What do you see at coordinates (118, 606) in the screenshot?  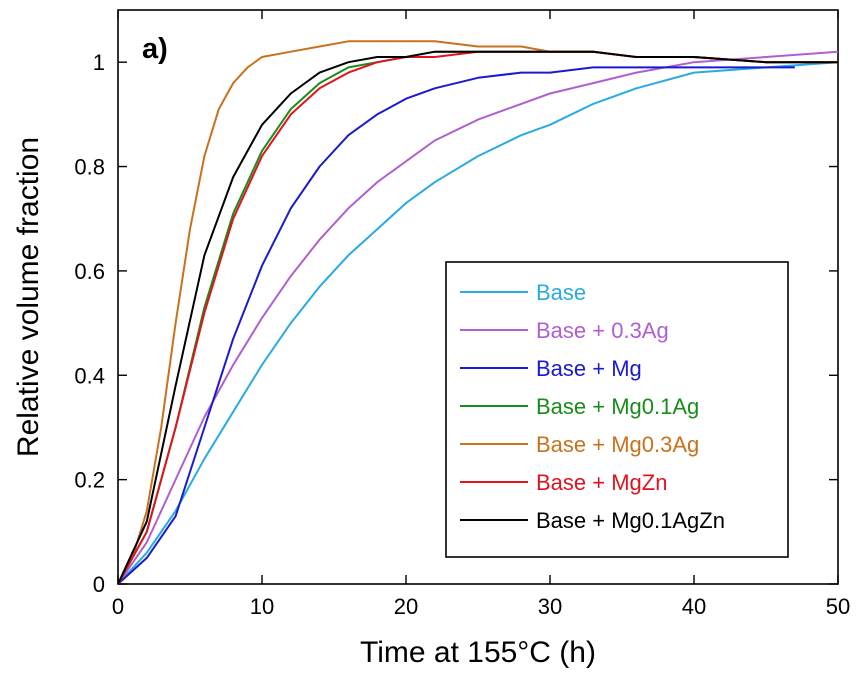 I see `x-tick-label: 0` at bounding box center [118, 606].